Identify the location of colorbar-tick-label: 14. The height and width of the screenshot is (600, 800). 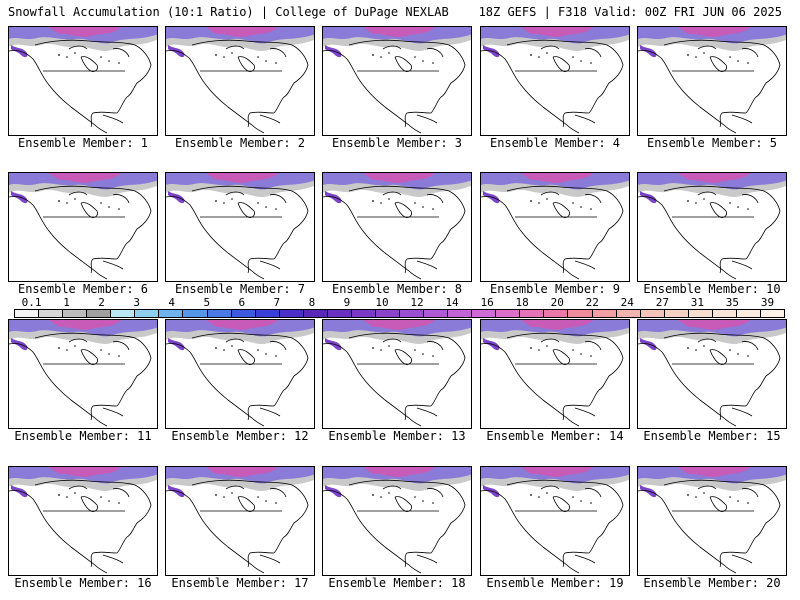
(452, 302).